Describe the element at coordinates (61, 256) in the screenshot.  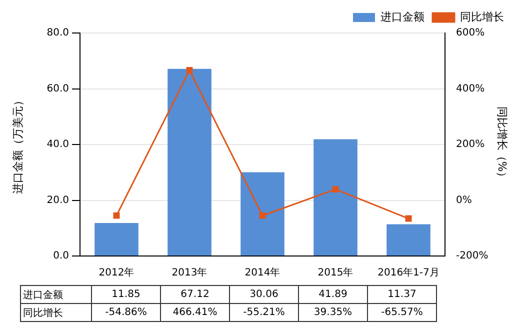
I see `y-tick-label: 0.0` at that location.